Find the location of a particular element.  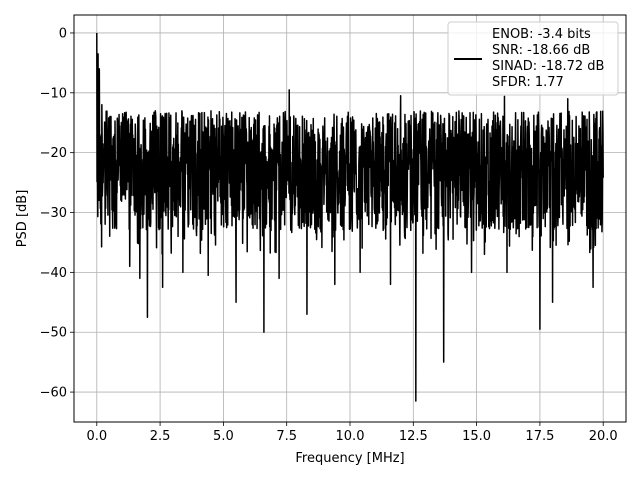

x-tick-label: 2.5 is located at coordinates (160, 436).